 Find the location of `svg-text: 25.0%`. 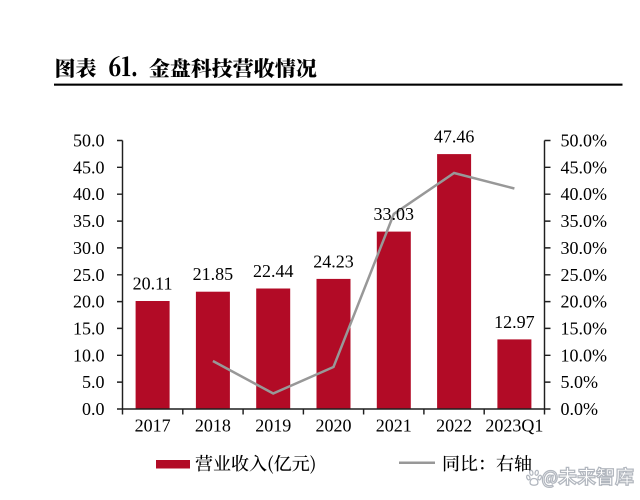

svg-text: 25.0% is located at coordinates (584, 275).